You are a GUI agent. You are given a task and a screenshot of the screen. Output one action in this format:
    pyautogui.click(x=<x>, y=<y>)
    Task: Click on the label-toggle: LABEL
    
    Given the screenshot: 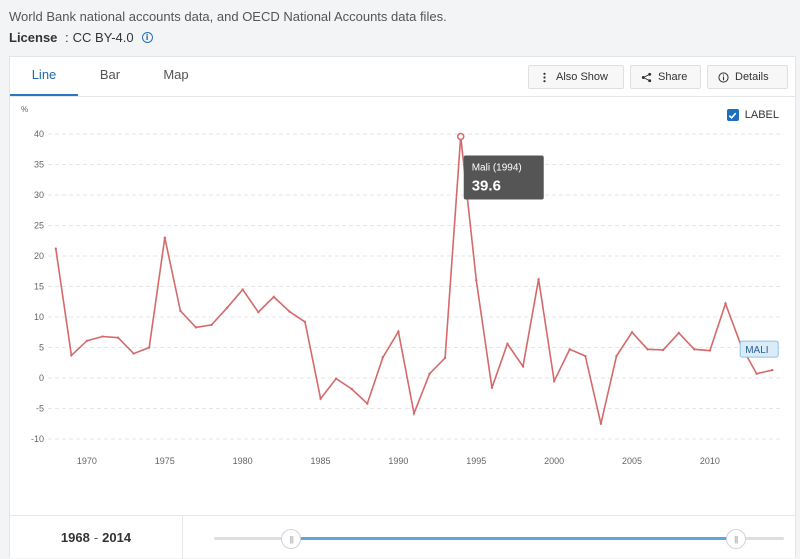 What is the action you would take?
    pyautogui.click(x=752, y=115)
    